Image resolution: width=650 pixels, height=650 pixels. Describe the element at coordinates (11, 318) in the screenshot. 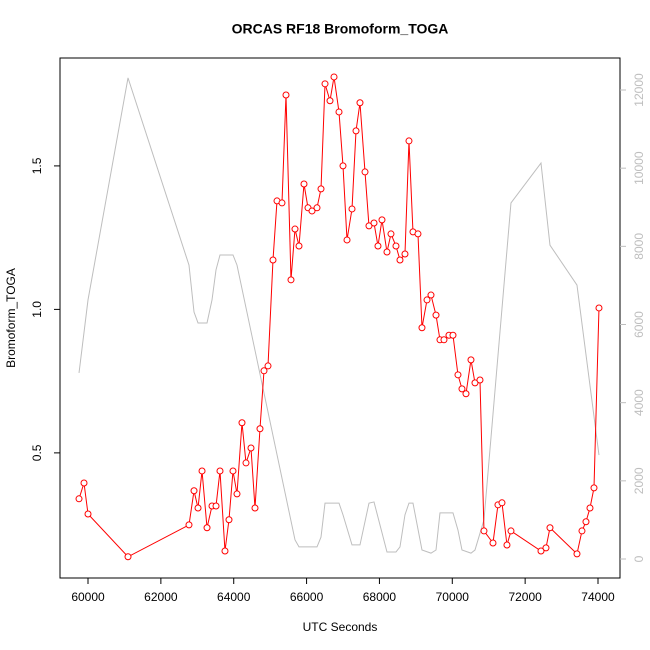

I see `y-axis-label: Bromoform_TOGA` at that location.